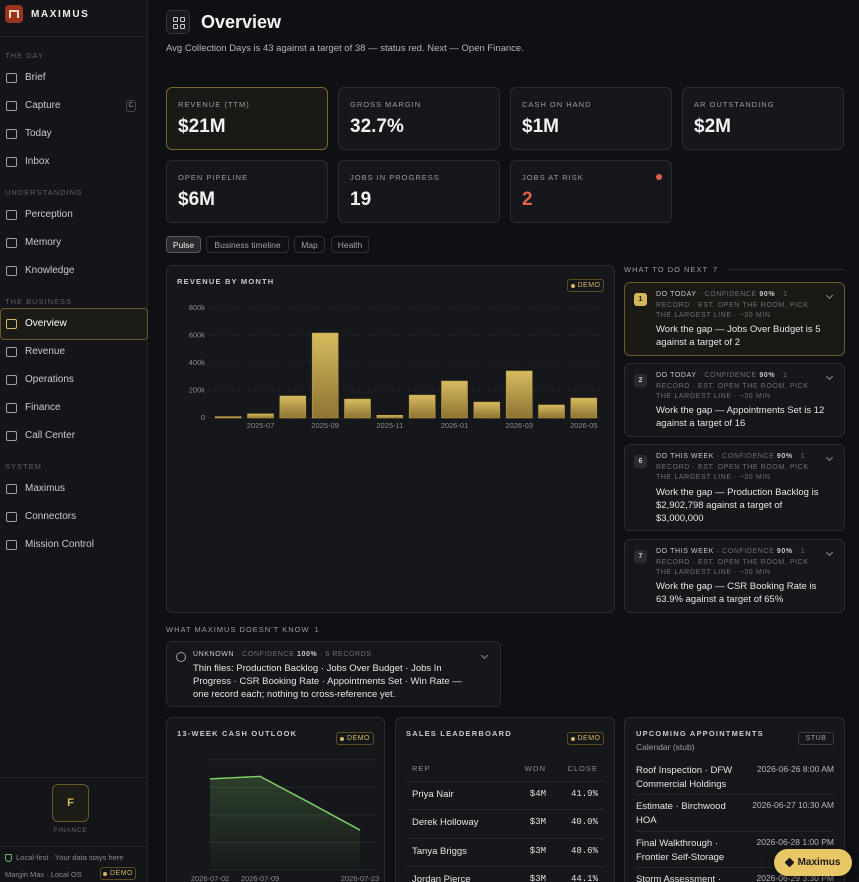  What do you see at coordinates (640, 461) in the screenshot?
I see `action-number-text: 6` at bounding box center [640, 461].